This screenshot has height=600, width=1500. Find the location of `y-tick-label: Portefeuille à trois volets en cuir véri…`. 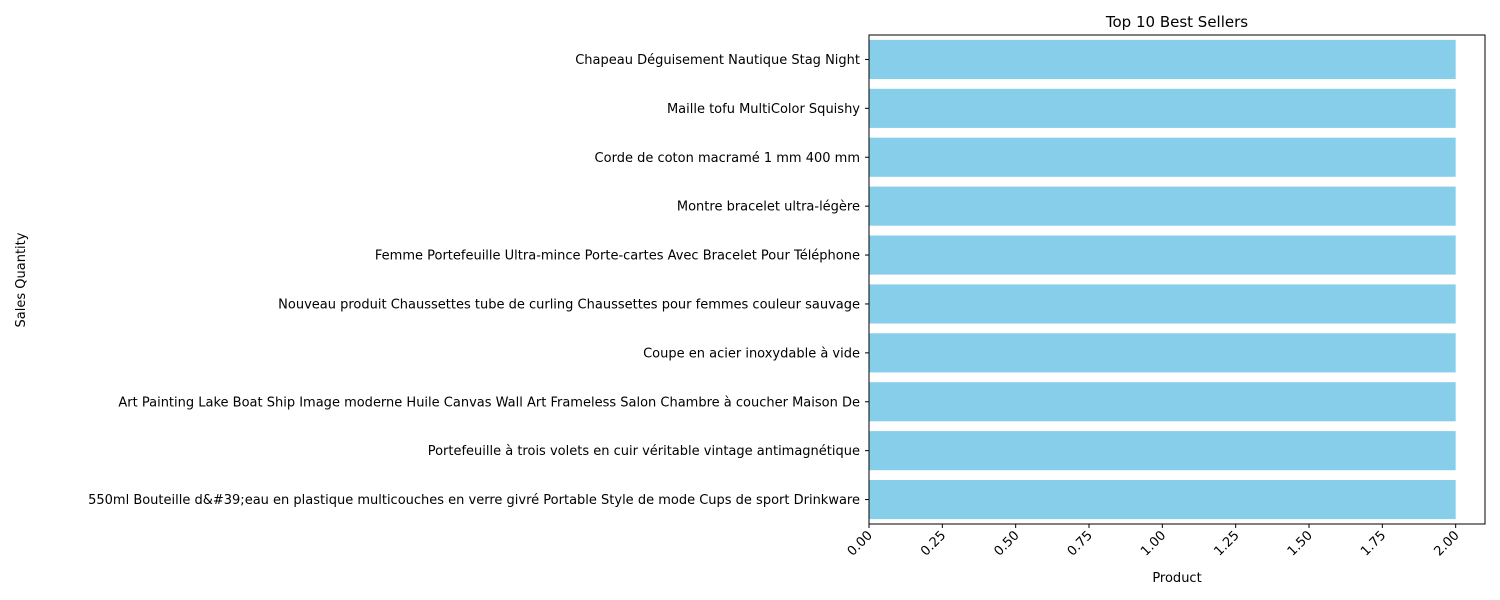

y-tick-label: Portefeuille à trois volets en cuir véri… is located at coordinates (644, 451).